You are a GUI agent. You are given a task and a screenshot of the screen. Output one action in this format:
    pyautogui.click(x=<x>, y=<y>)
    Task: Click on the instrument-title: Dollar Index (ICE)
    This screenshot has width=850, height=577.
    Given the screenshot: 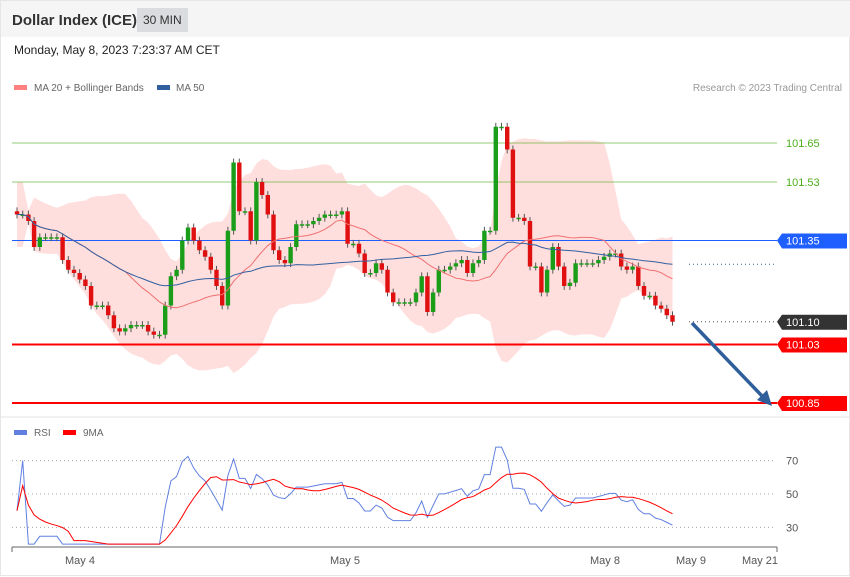 What is the action you would take?
    pyautogui.click(x=75, y=20)
    